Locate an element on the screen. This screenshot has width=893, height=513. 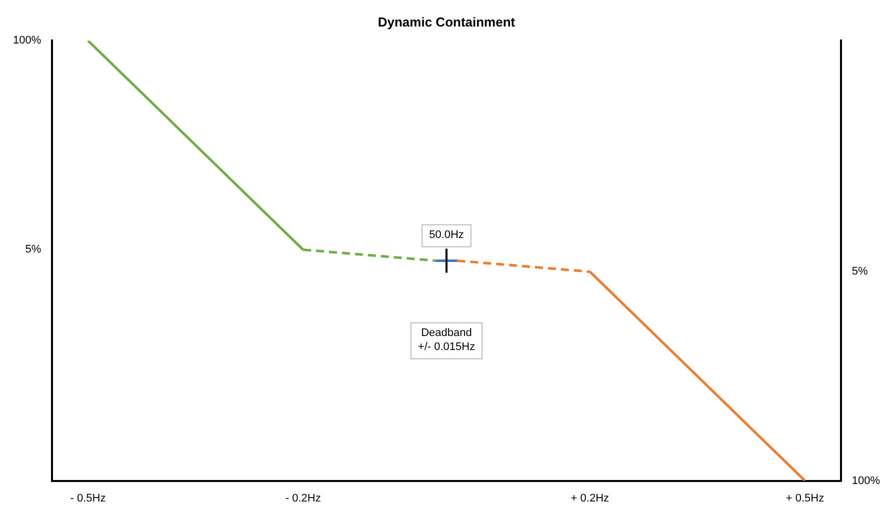
annotation: 50.0Hz is located at coordinates (446, 235).